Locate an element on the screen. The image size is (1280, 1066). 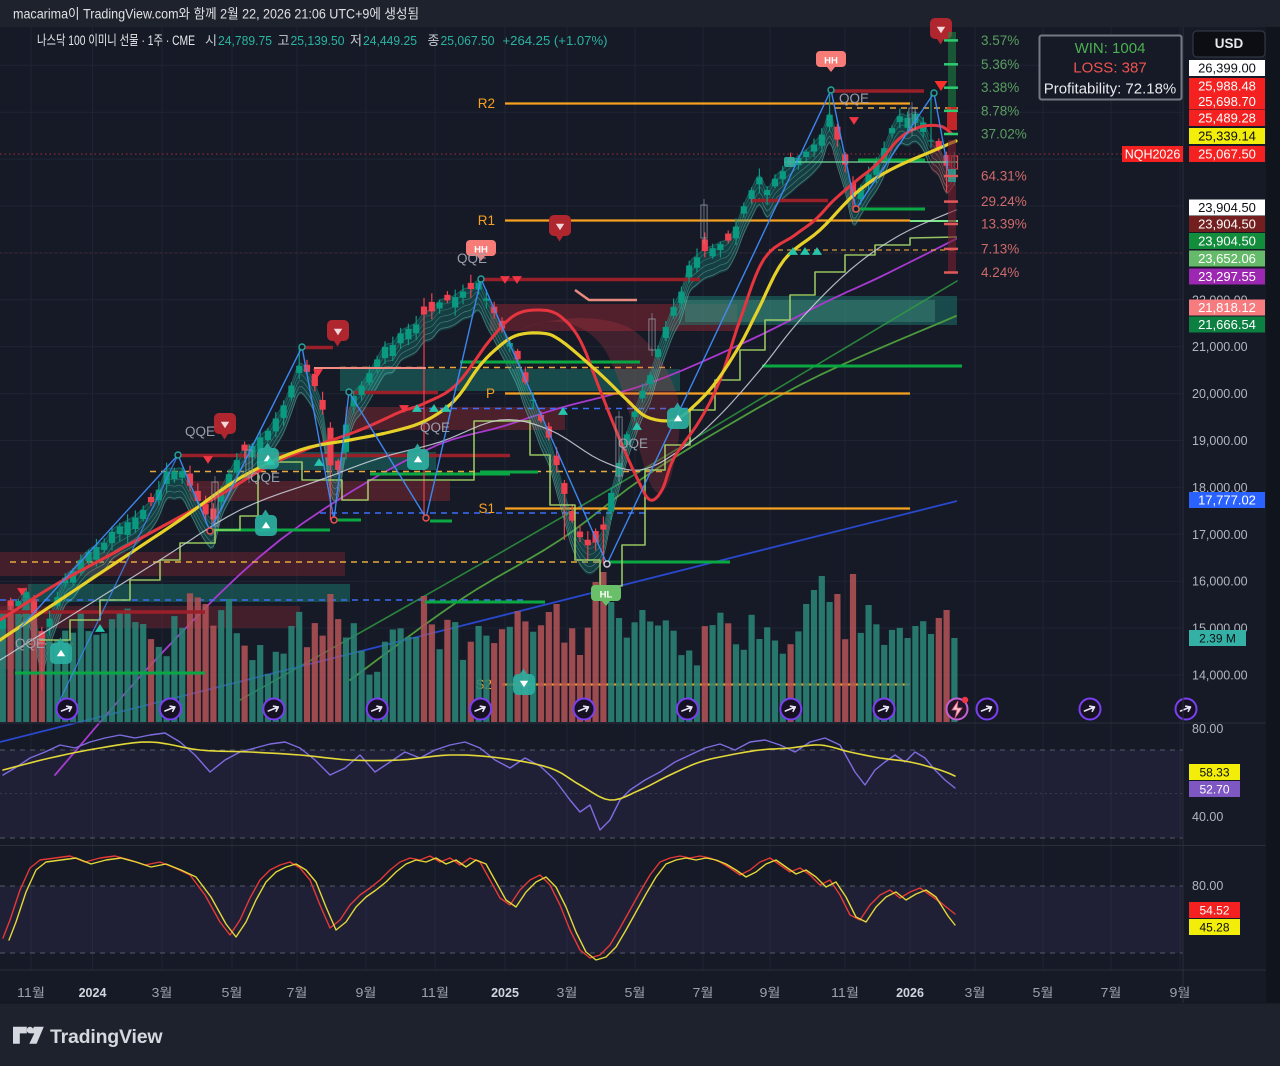
svg-text: 19,000.00 is located at coordinates (1220, 441).